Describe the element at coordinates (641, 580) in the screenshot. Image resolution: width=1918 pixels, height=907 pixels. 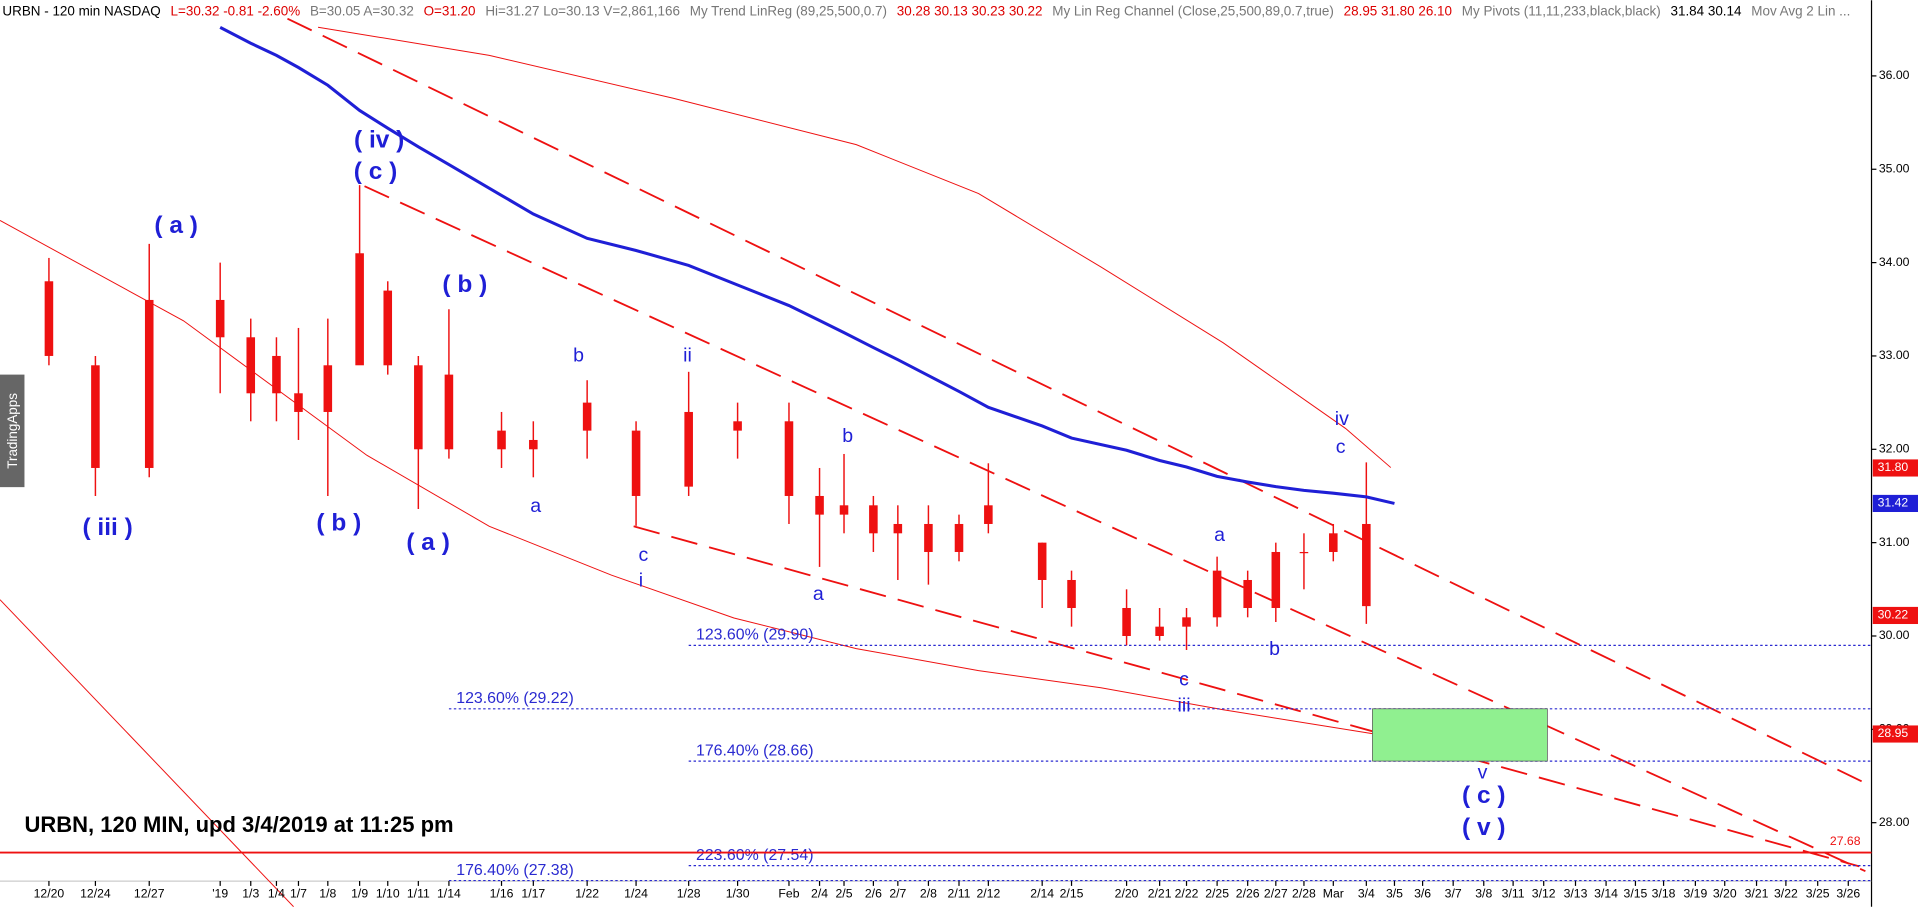
I see `wave-label: i` at that location.